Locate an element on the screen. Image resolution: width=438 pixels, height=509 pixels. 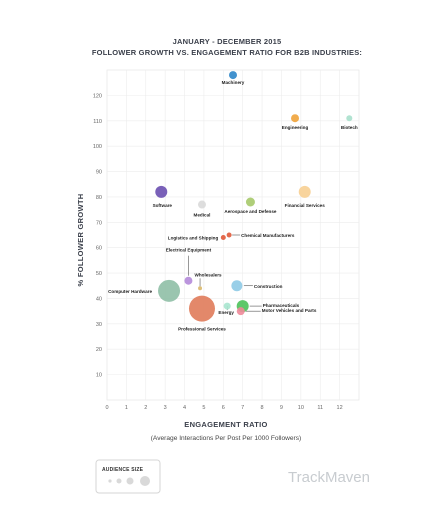
point-biotech is located at coordinates (349, 118).